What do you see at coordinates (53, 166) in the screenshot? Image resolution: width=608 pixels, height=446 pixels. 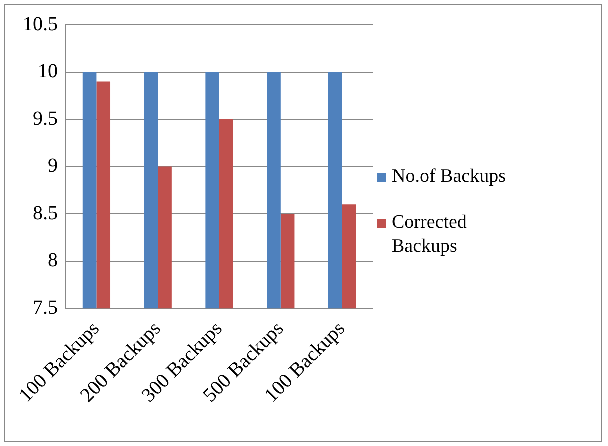 I see `y-tick-label: 9` at bounding box center [53, 166].